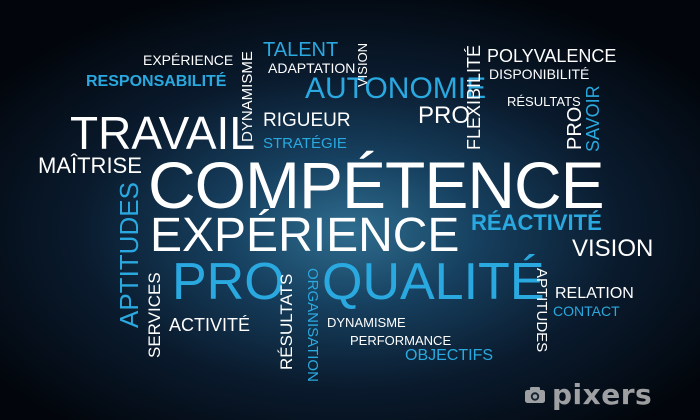 The image size is (700, 420). I want to click on word-responsabilite: RESPONSABILITÉ, so click(156, 81).